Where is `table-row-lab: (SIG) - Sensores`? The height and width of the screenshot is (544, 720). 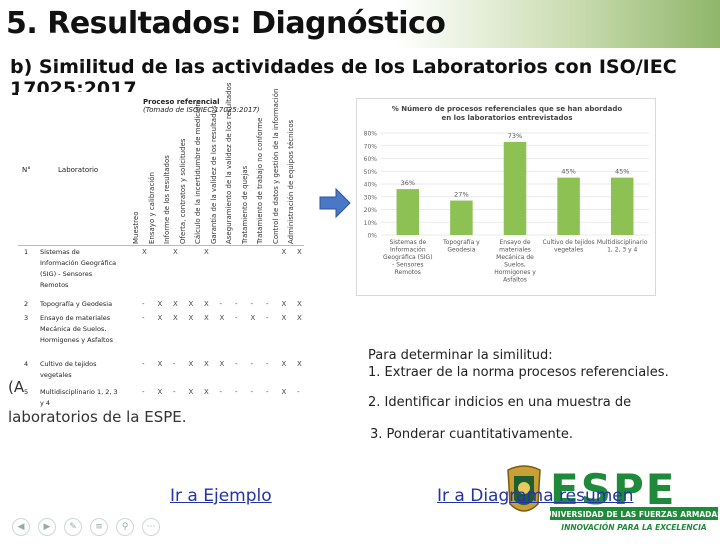
table-row-lab: (SIG) - Sensores is located at coordinates (66, 274).